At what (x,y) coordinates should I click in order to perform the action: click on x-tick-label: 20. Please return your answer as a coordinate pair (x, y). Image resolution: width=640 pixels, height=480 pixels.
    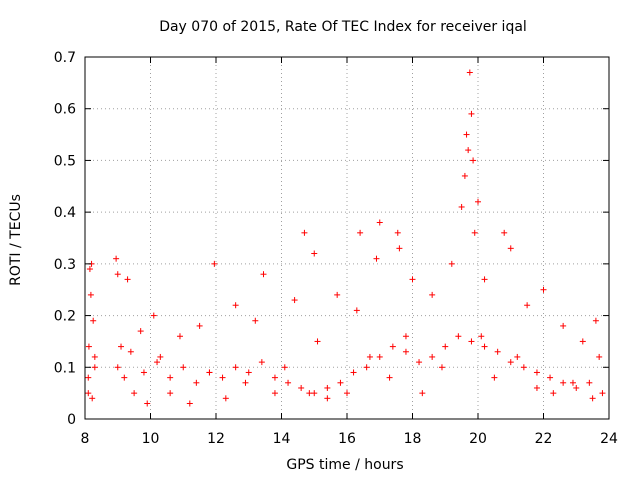
    Looking at the image, I should click on (478, 439).